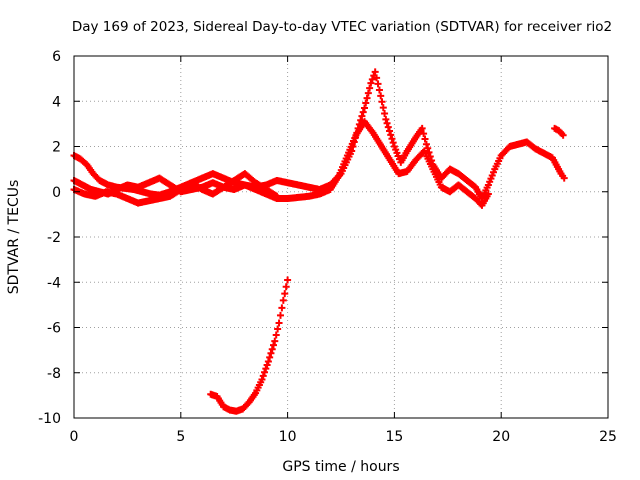  What do you see at coordinates (340, 467) in the screenshot?
I see `x-axis-label: GPS time / hours` at bounding box center [340, 467].